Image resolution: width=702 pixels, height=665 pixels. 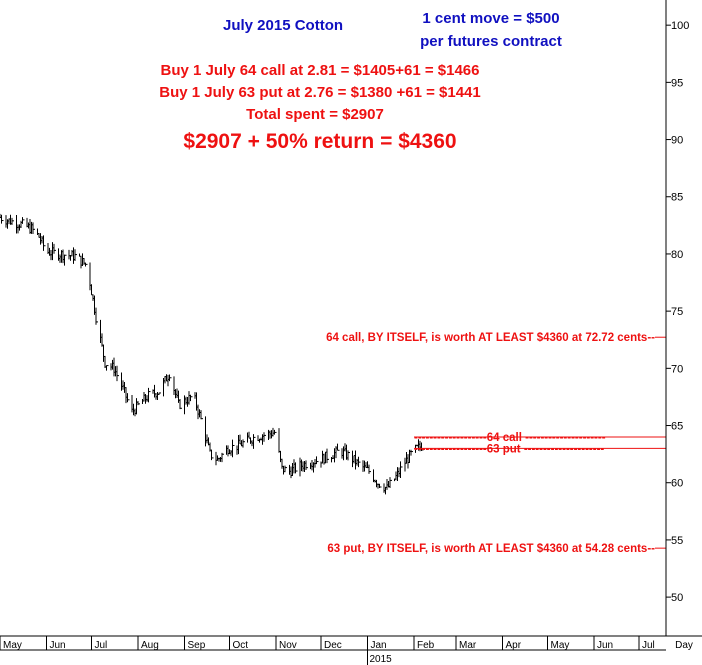 What do you see at coordinates (677, 141) in the screenshot?
I see `y-tick-label: 90` at bounding box center [677, 141].